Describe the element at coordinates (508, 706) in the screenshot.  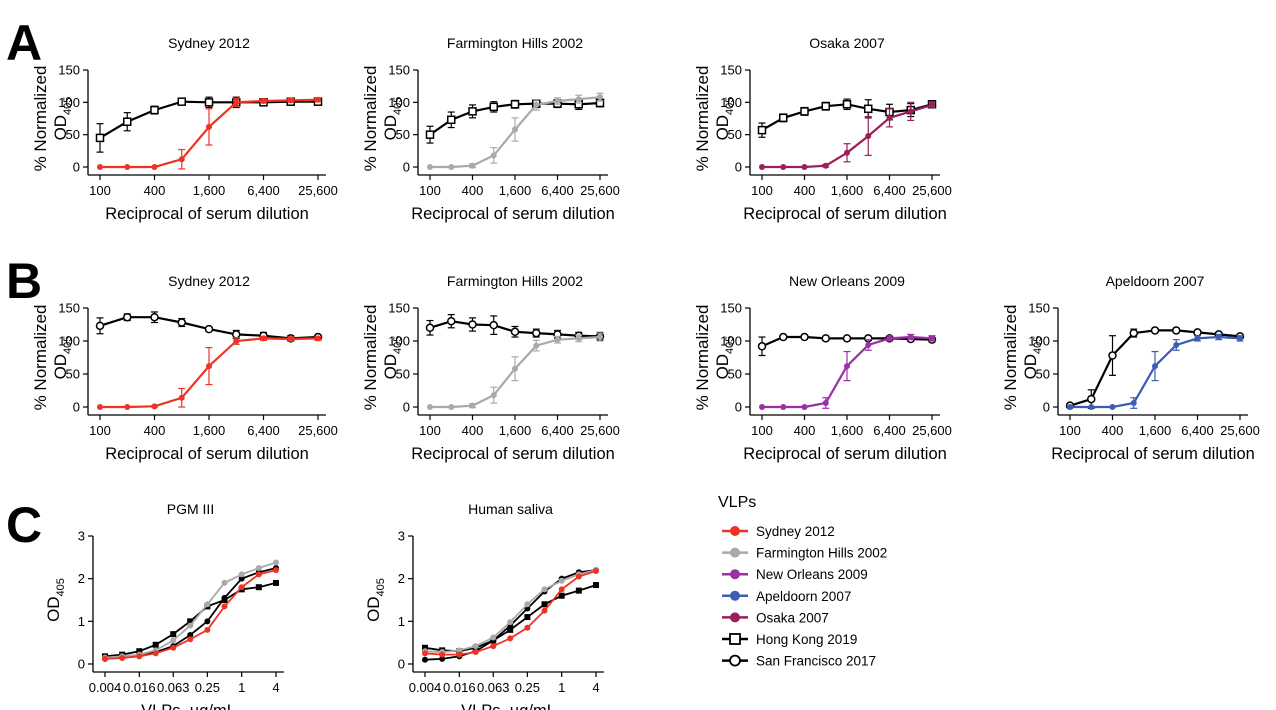
I see `x-axis-label: VLPs, µg/mL` at that location.